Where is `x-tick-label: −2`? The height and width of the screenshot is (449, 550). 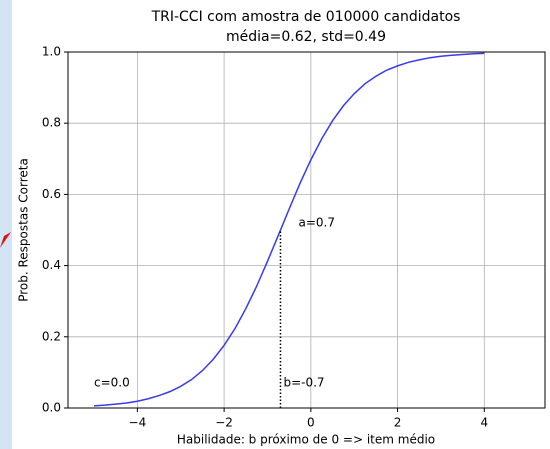
x-tick-label: −2 is located at coordinates (224, 423).